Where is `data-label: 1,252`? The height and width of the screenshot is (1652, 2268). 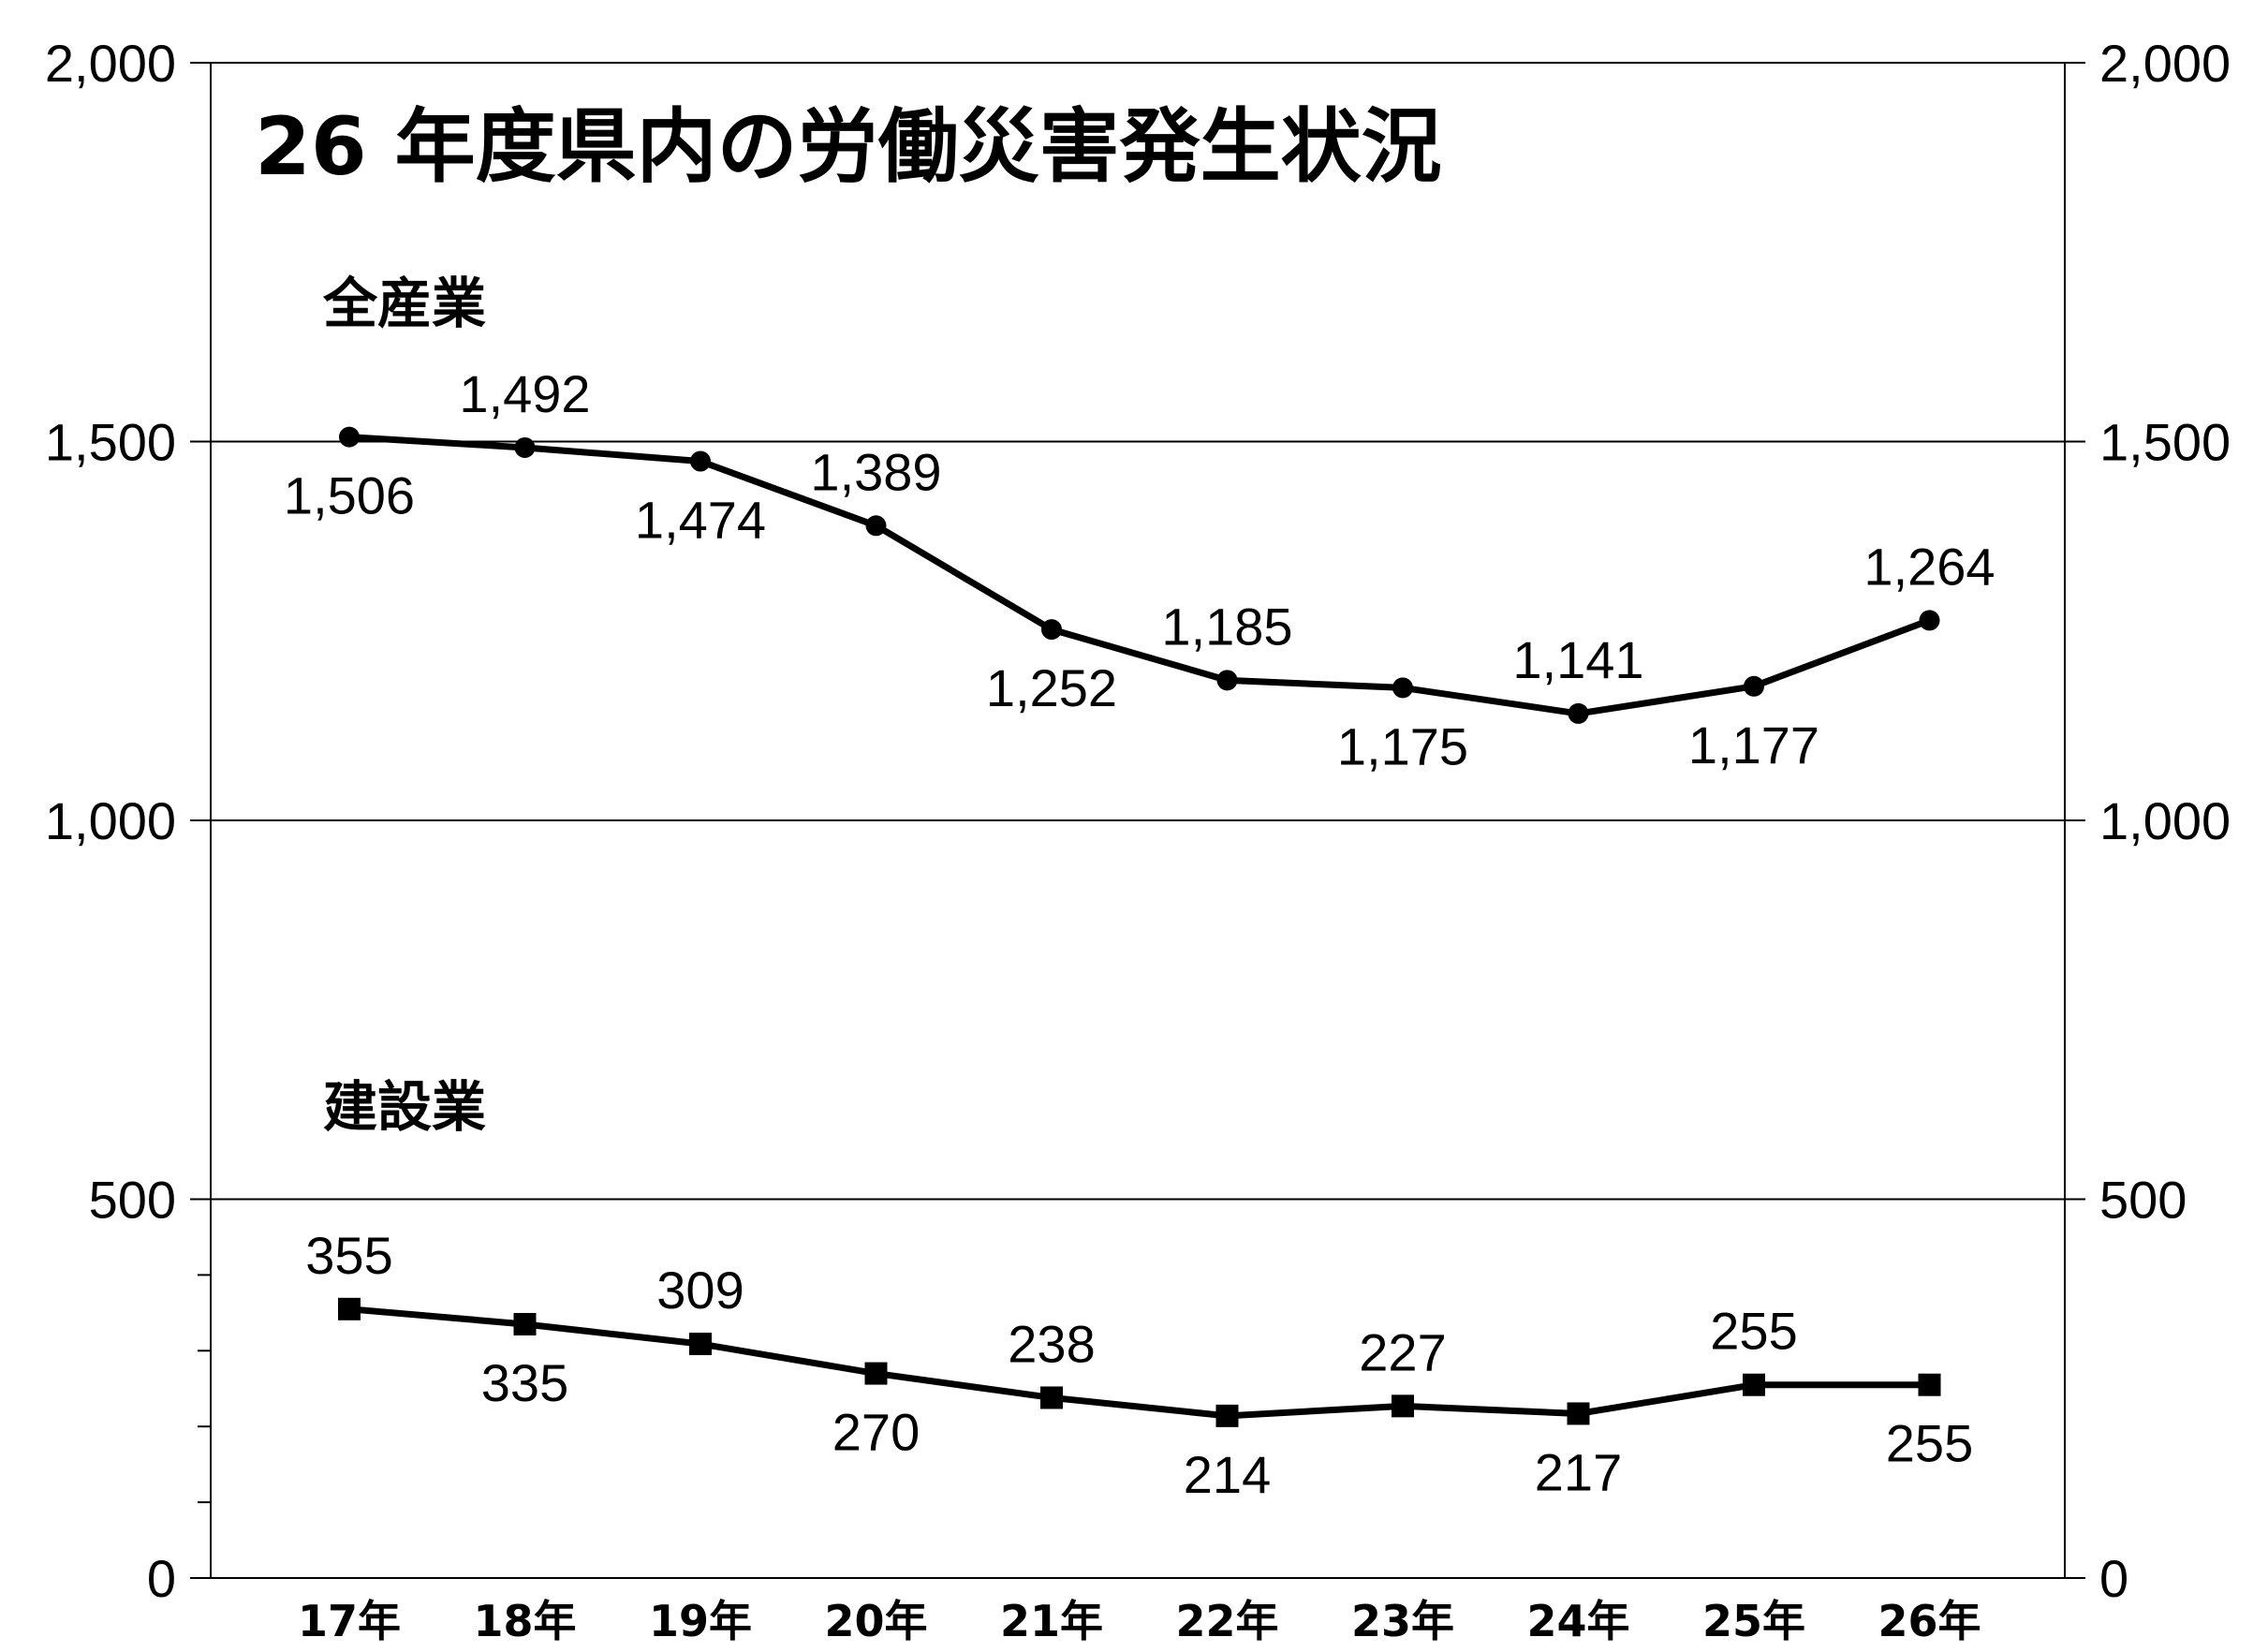 data-label: 1,252 is located at coordinates (1051, 687).